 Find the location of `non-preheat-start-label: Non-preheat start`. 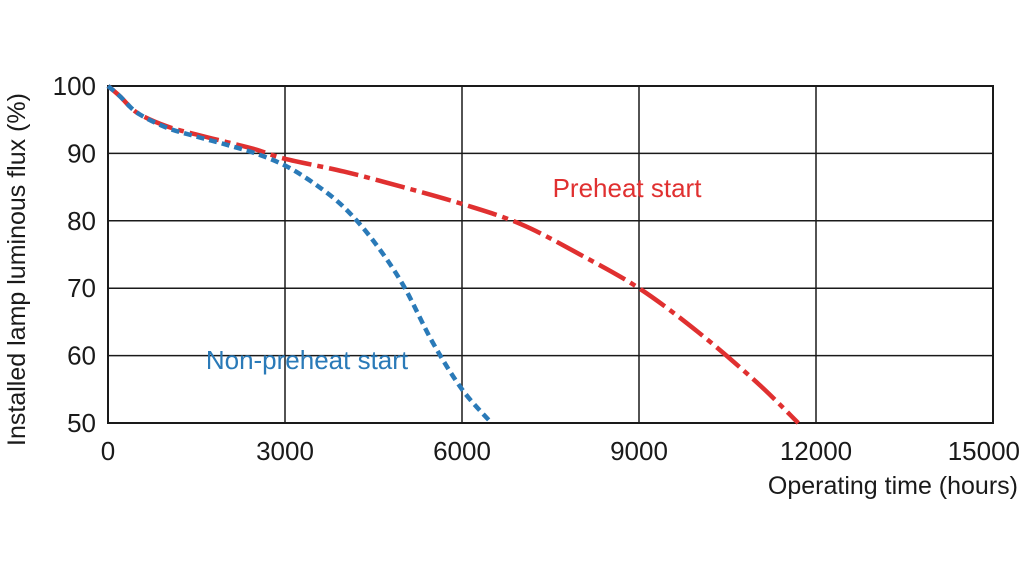

non-preheat-start-label: Non-preheat start is located at coordinates (307, 360).